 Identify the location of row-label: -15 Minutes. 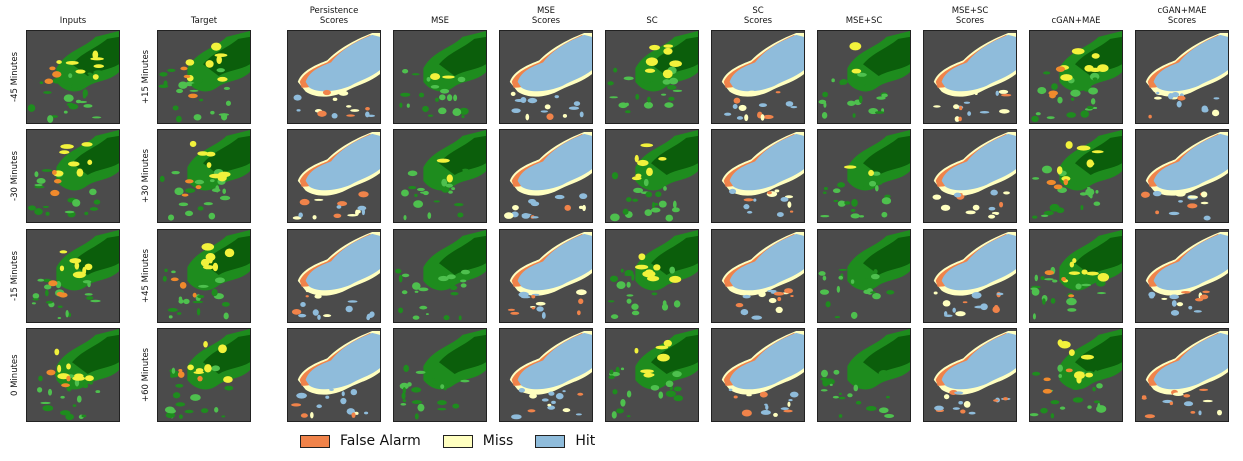
(15, 275).